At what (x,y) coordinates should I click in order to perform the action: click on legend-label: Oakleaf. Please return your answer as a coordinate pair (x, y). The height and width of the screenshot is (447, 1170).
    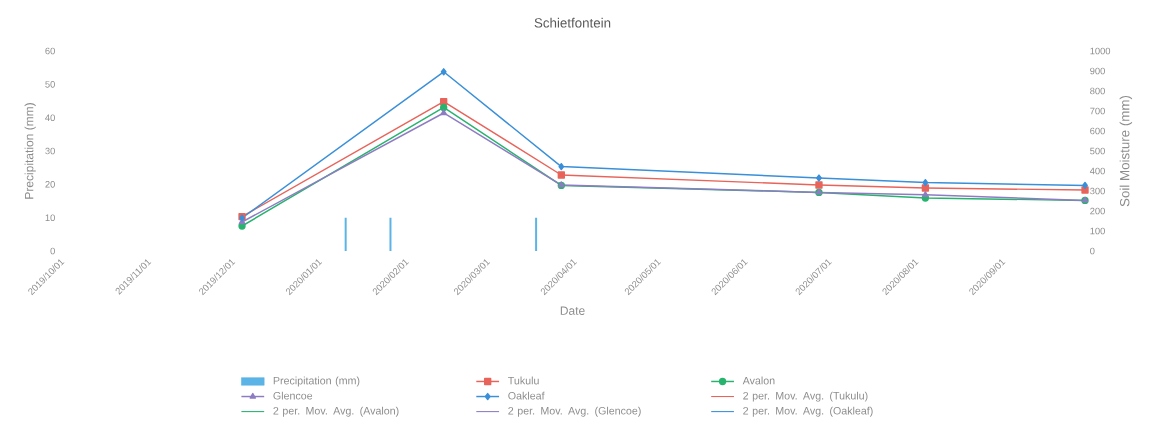
    Looking at the image, I should click on (526, 395).